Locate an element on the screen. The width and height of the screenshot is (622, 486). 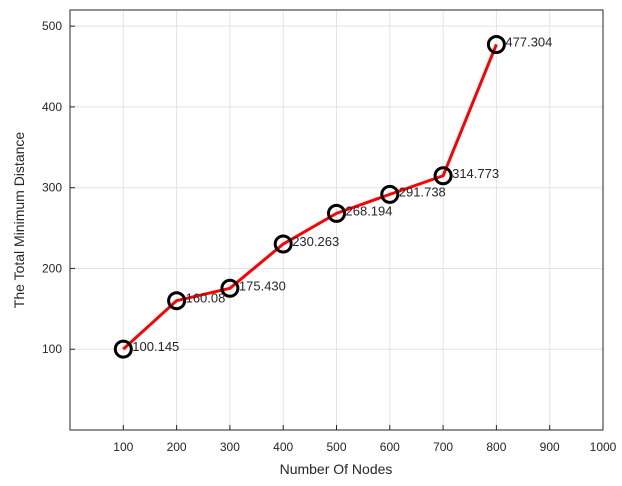
y-tick-label: 400 is located at coordinates (52, 107).